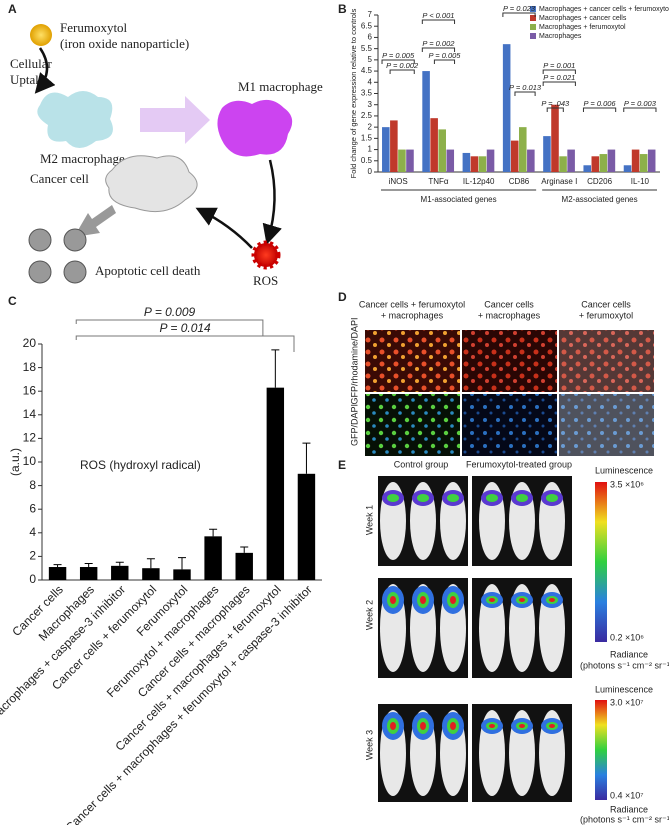  Describe the element at coordinates (75, 119) in the screenshot. I see `m2-cell` at that location.